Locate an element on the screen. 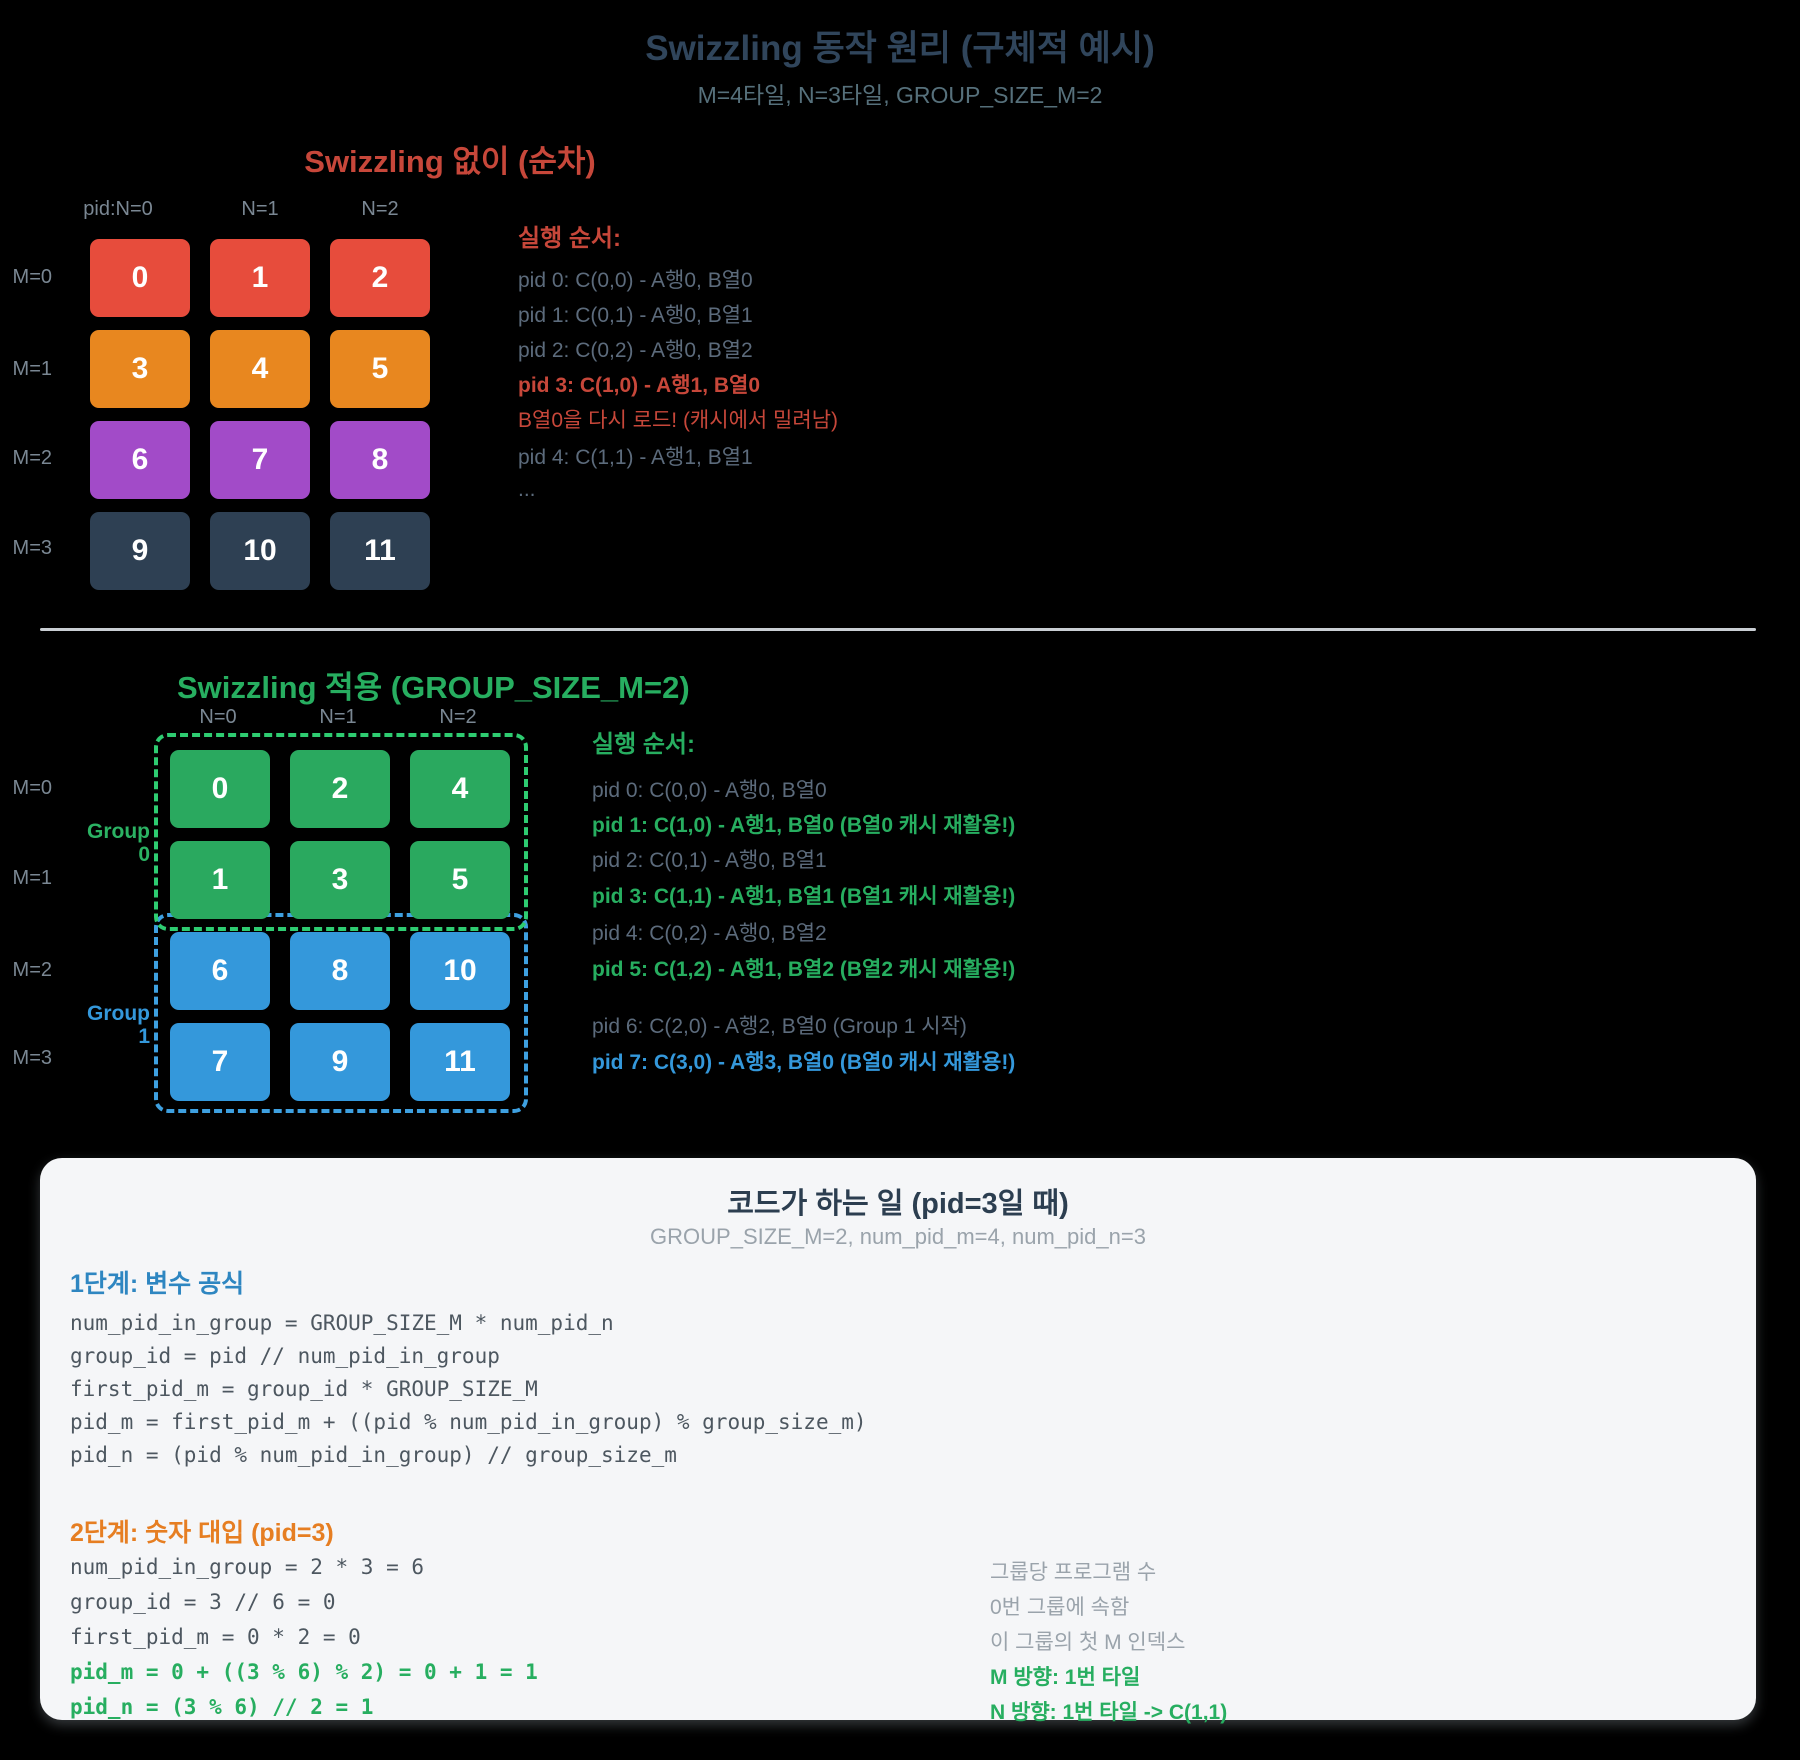 This screenshot has height=1760, width=1800. s1-col-label-1: N=1 is located at coordinates (260, 209).